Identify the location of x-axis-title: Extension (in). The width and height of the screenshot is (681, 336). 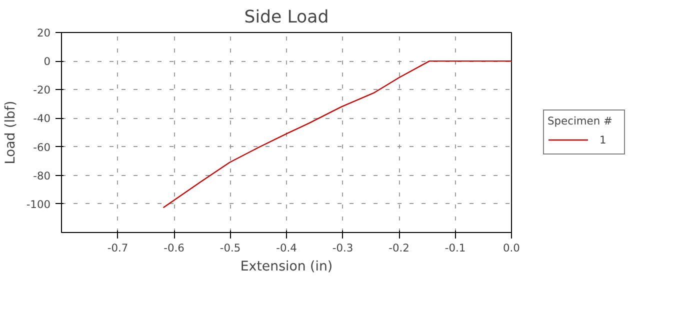
(286, 267).